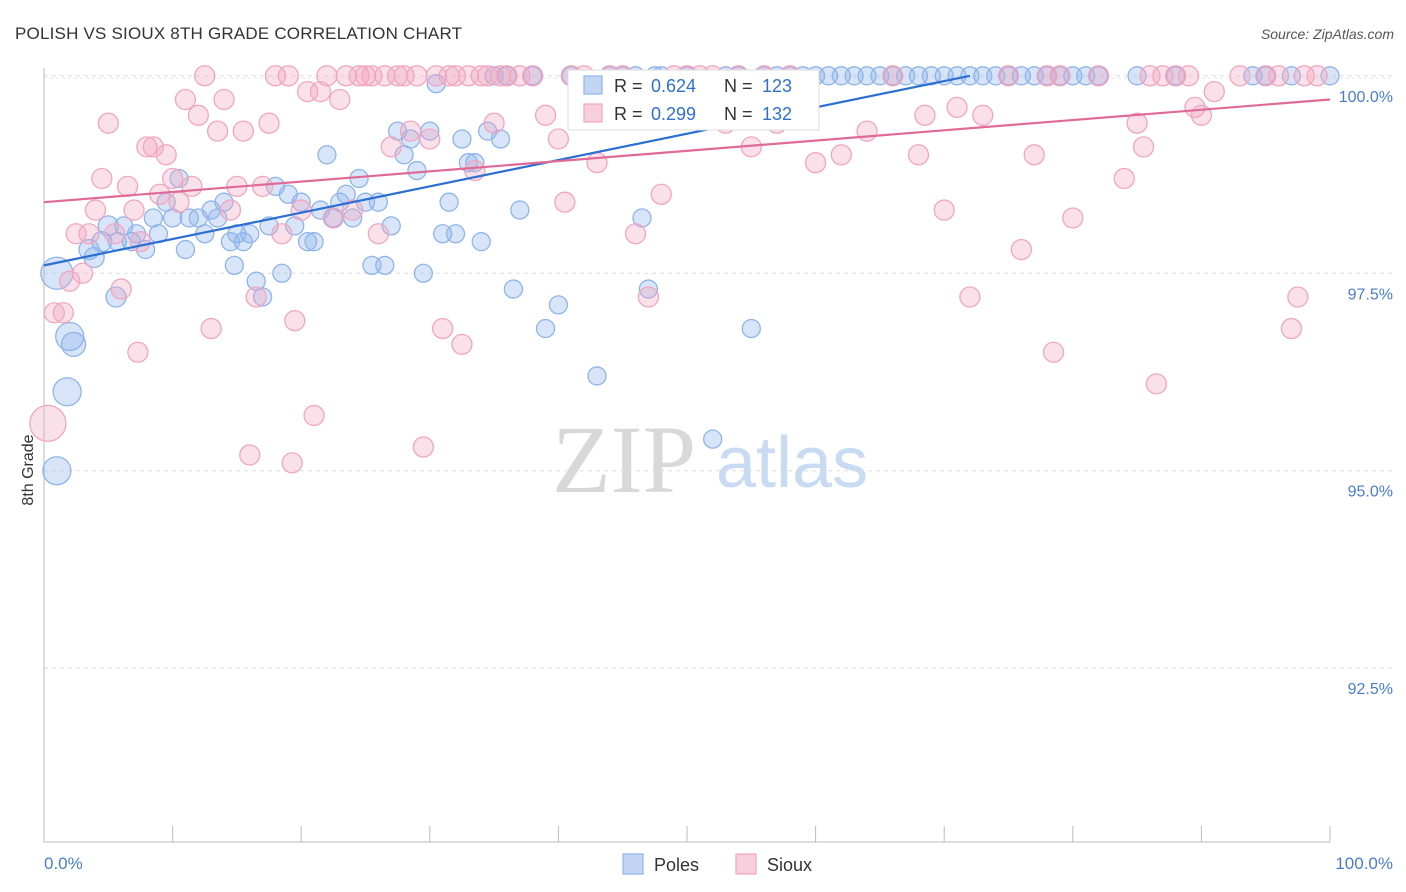 This screenshot has width=1406, height=892. Describe the element at coordinates (717, 864) in the screenshot. I see `series-legend: Poles Sioux` at that location.